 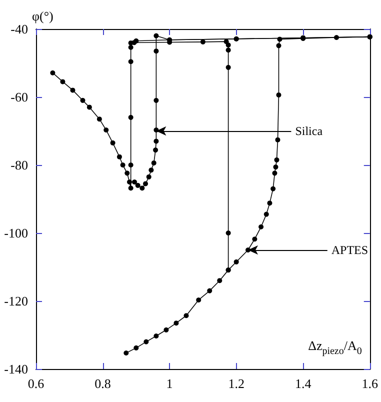 I want to click on y-tick-label: -80, so click(x=19, y=165).